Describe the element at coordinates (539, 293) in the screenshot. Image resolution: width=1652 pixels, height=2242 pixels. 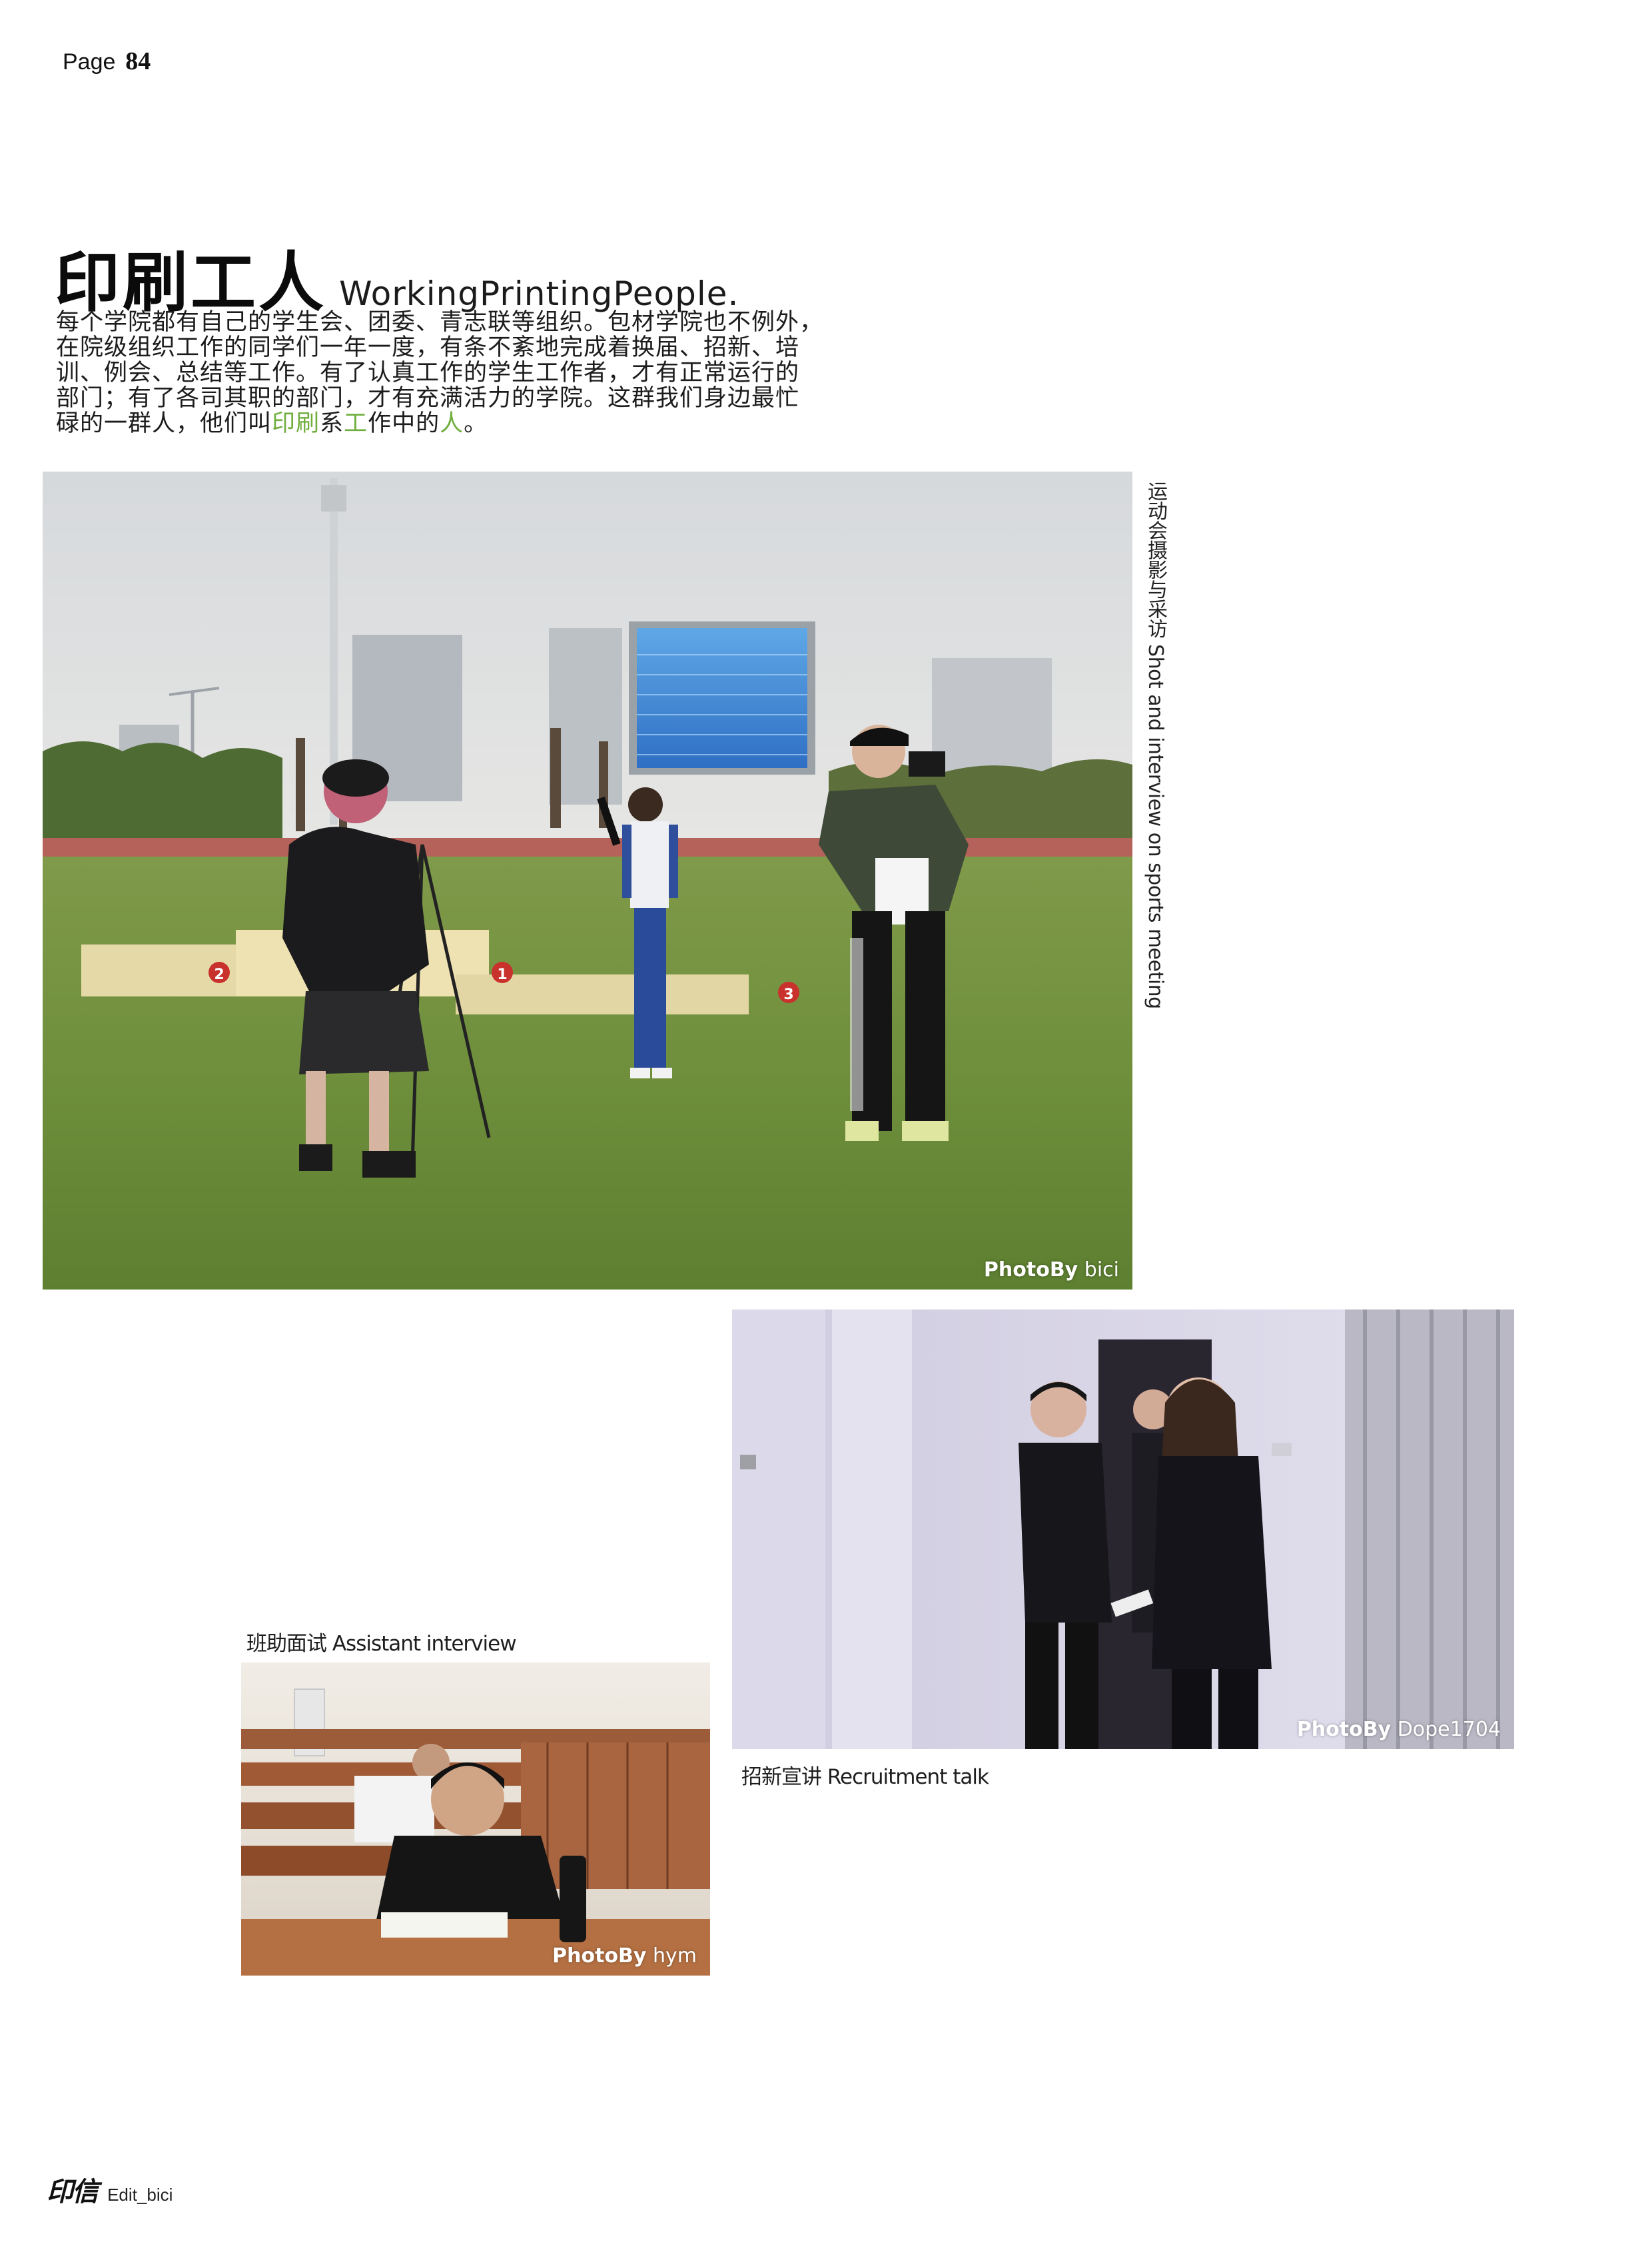
I see `article-title-en: WorkingPrintingPeople.` at that location.